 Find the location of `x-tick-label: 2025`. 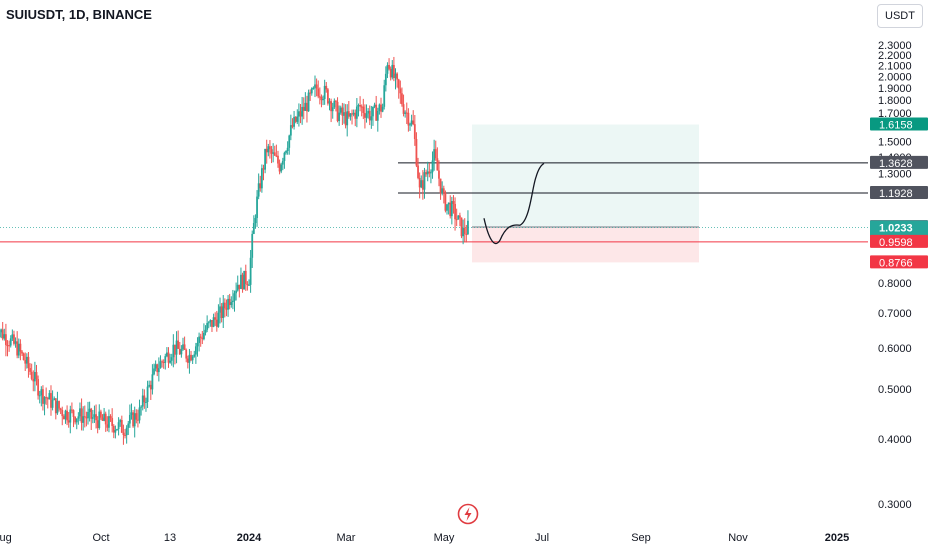

x-tick-label: 2025 is located at coordinates (837, 538).